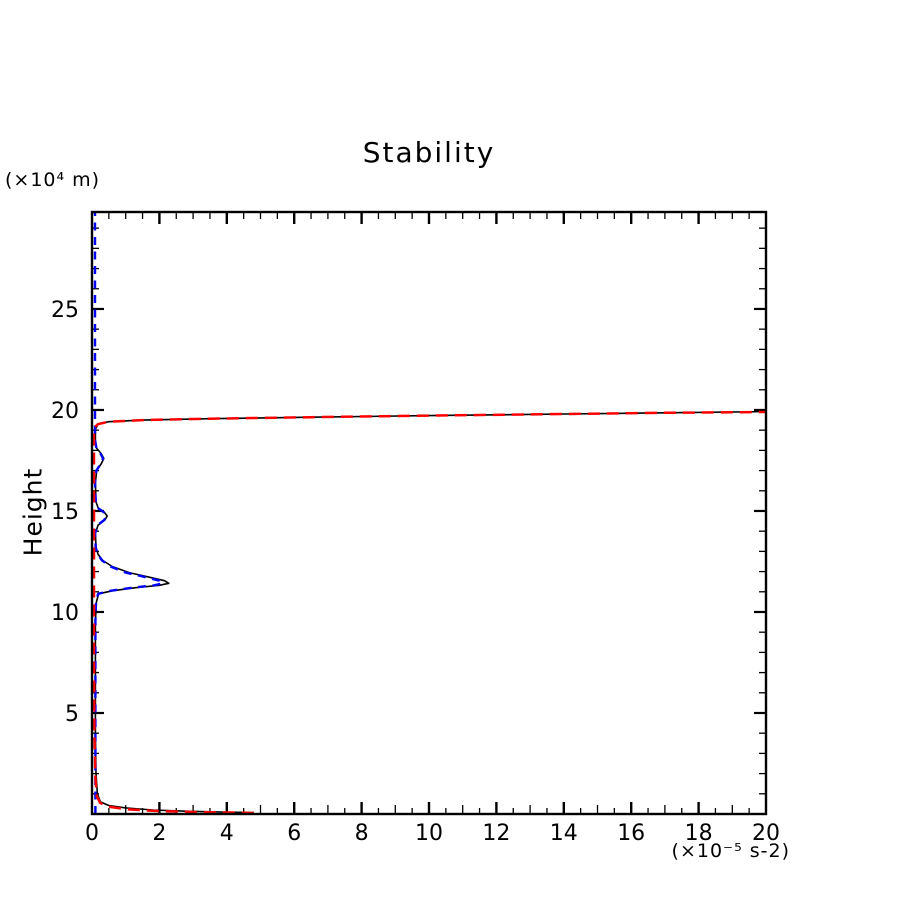 The width and height of the screenshot is (904, 904). What do you see at coordinates (92, 833) in the screenshot?
I see `x-tick-label: 0` at bounding box center [92, 833].